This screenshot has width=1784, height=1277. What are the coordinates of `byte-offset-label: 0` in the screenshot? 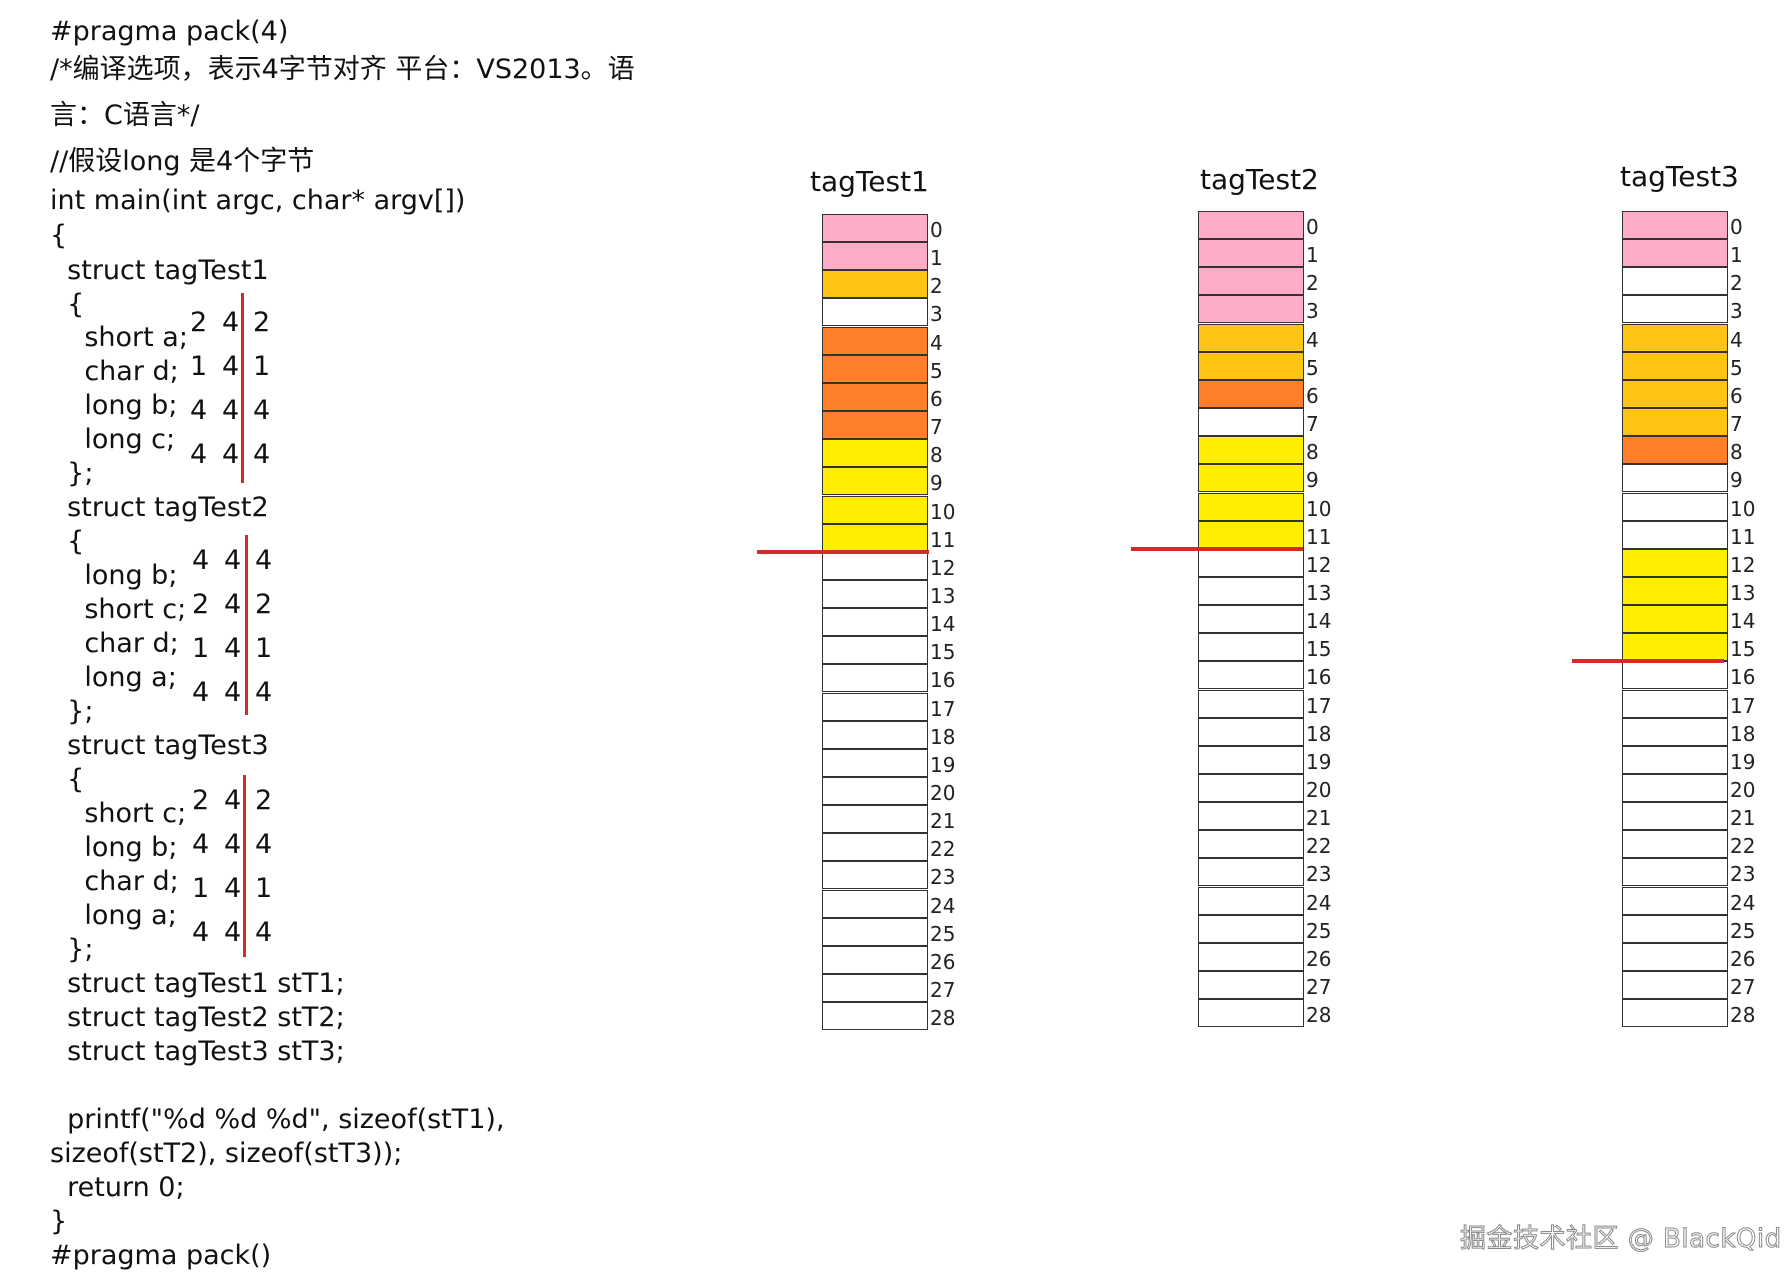 It's located at (1736, 227).